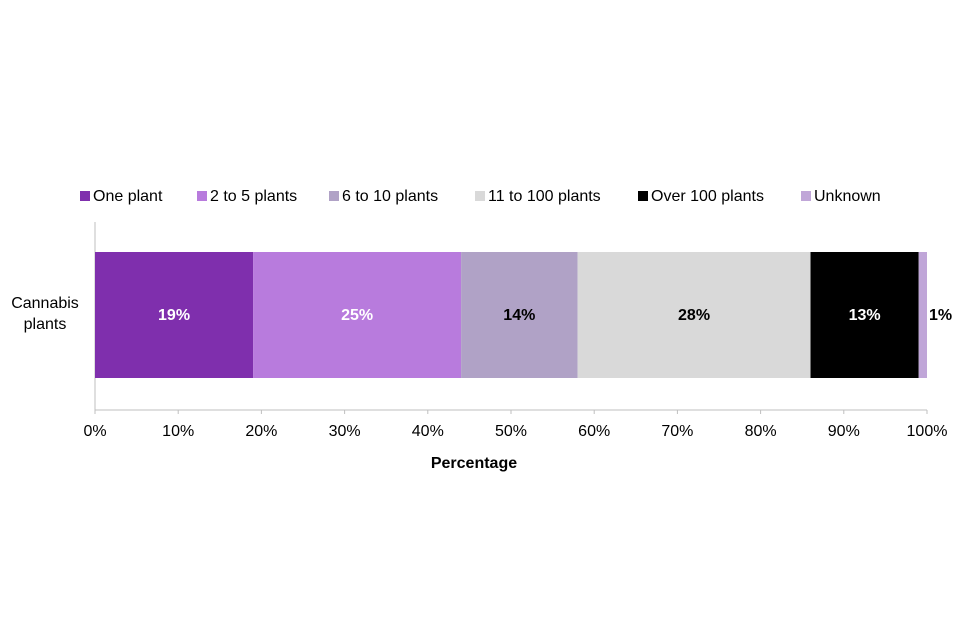 This screenshot has width=960, height=640. Describe the element at coordinates (253, 196) in the screenshot. I see `legend-label: 2 to 5 plants` at that location.